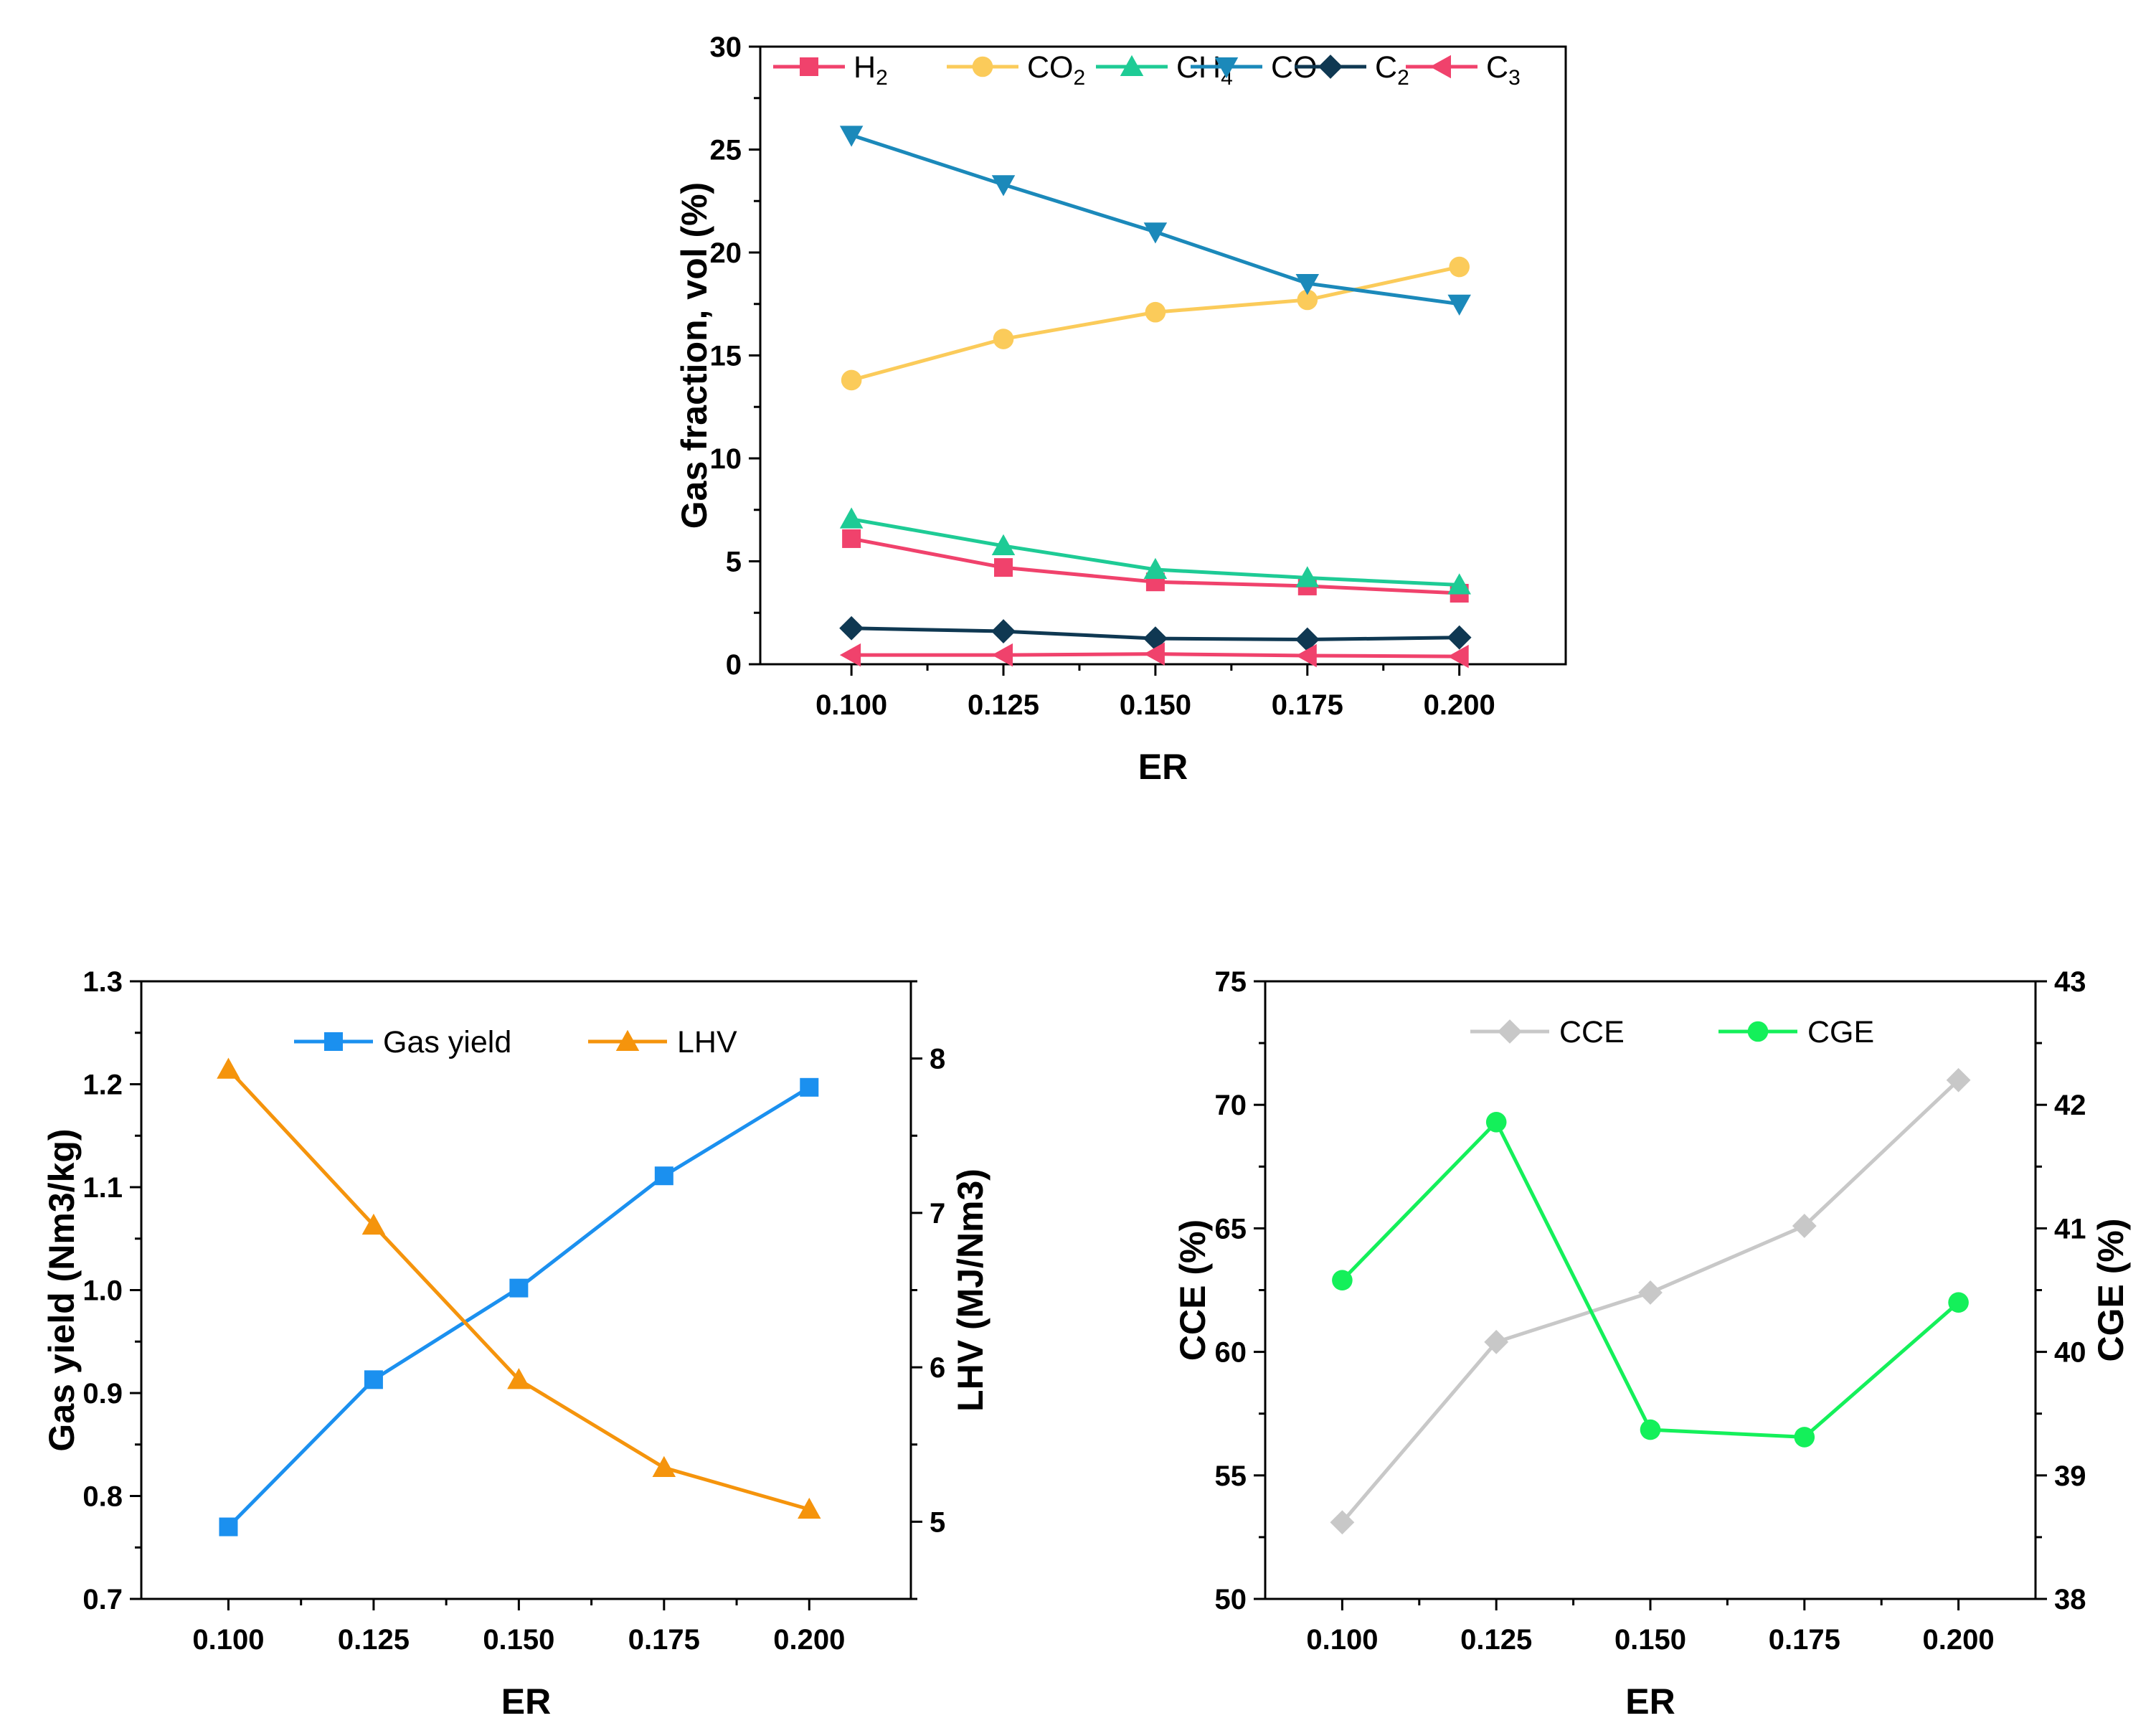  Describe the element at coordinates (515, 1042) in the screenshot. I see `legend: Gas yield LHV` at that location.